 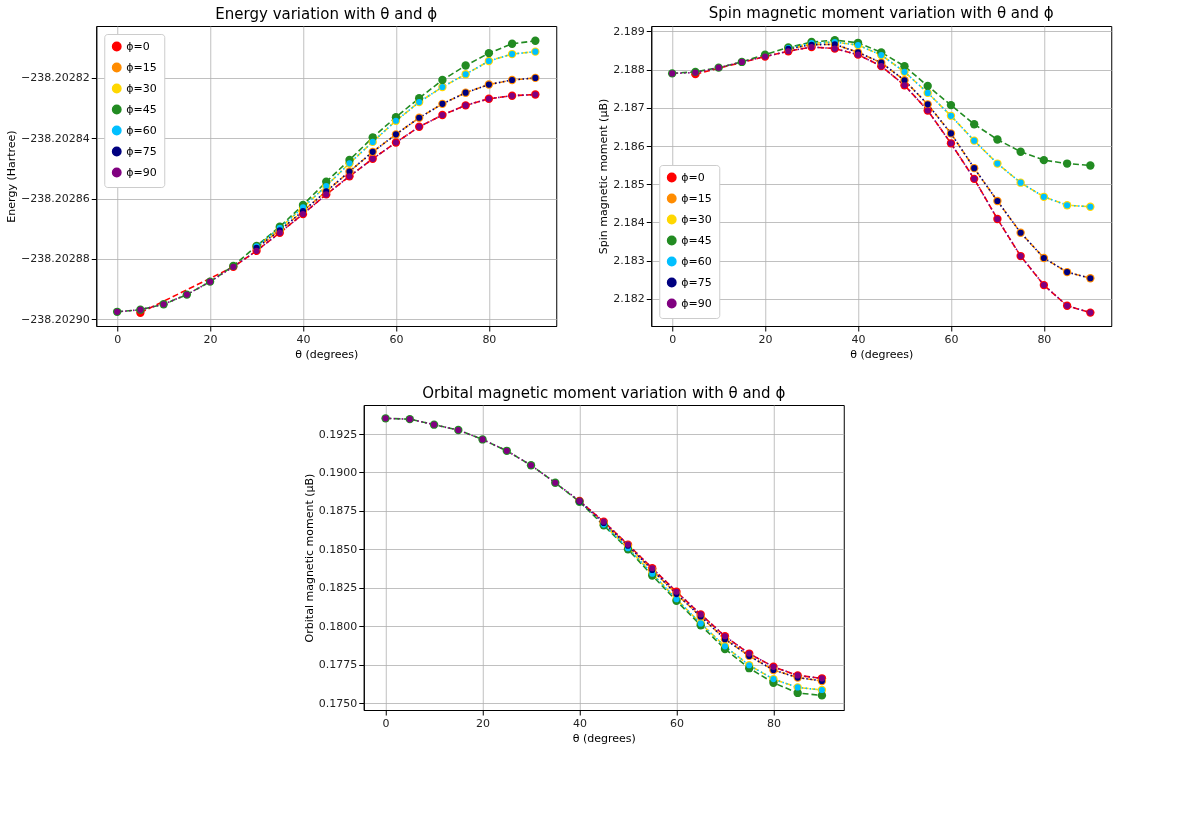 I want to click on chart-title: Spin magnetic moment variation with θ and ϕ, so click(x=881, y=13).